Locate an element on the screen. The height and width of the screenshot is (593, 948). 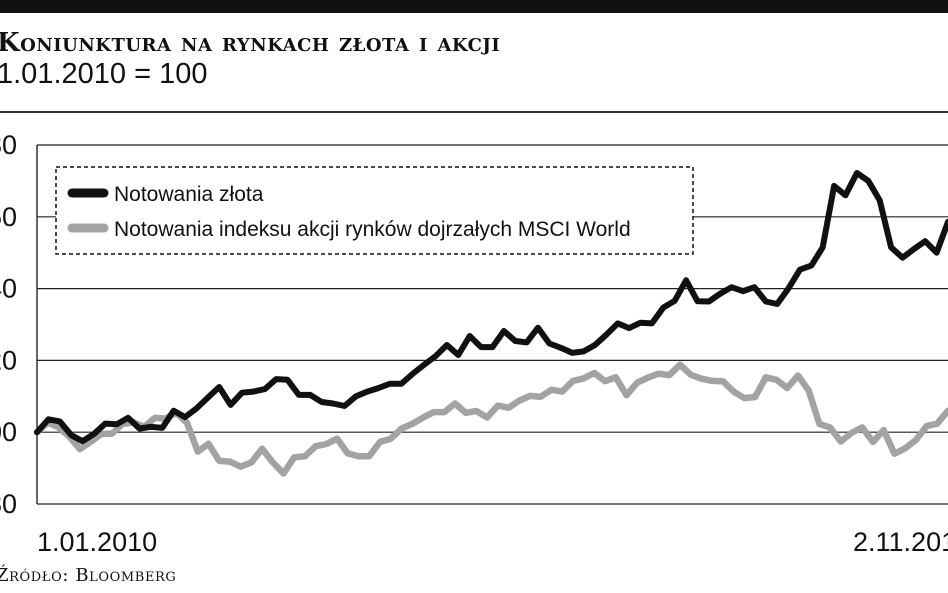
top-bar is located at coordinates (474, 6).